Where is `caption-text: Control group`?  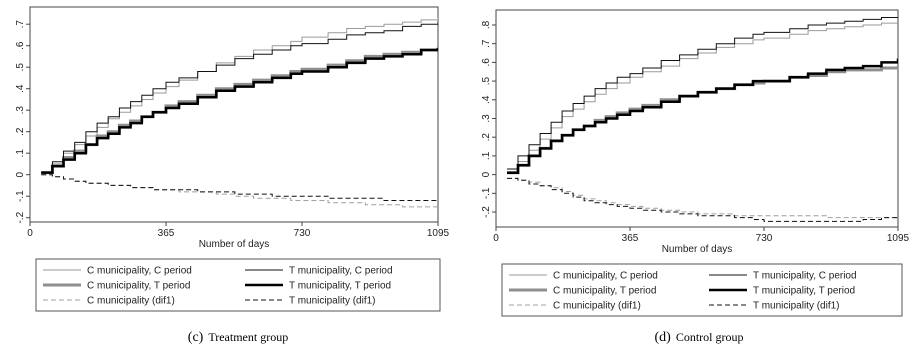
caption-text: Control group is located at coordinates (710, 337).